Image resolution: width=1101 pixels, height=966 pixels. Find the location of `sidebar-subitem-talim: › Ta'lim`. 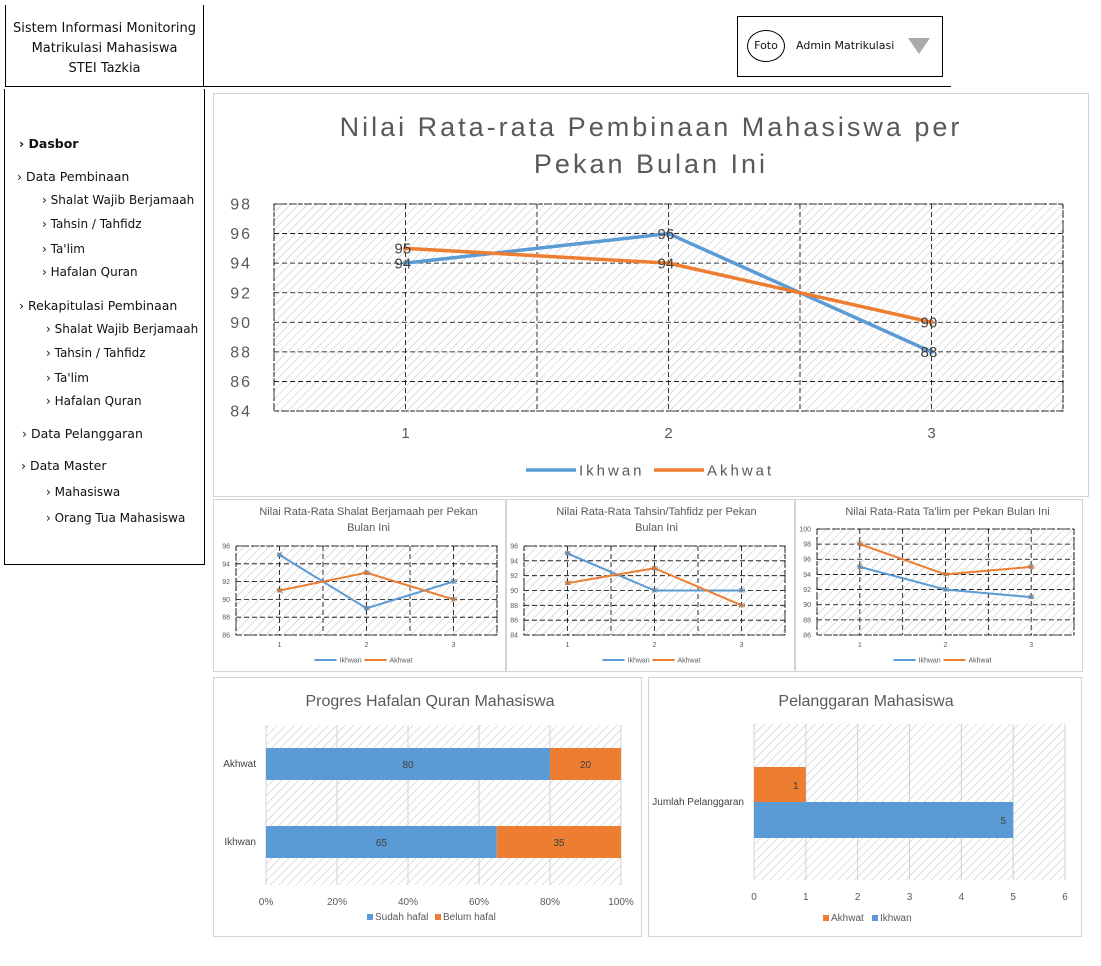

sidebar-subitem-talim: › Ta'lim is located at coordinates (63, 249).